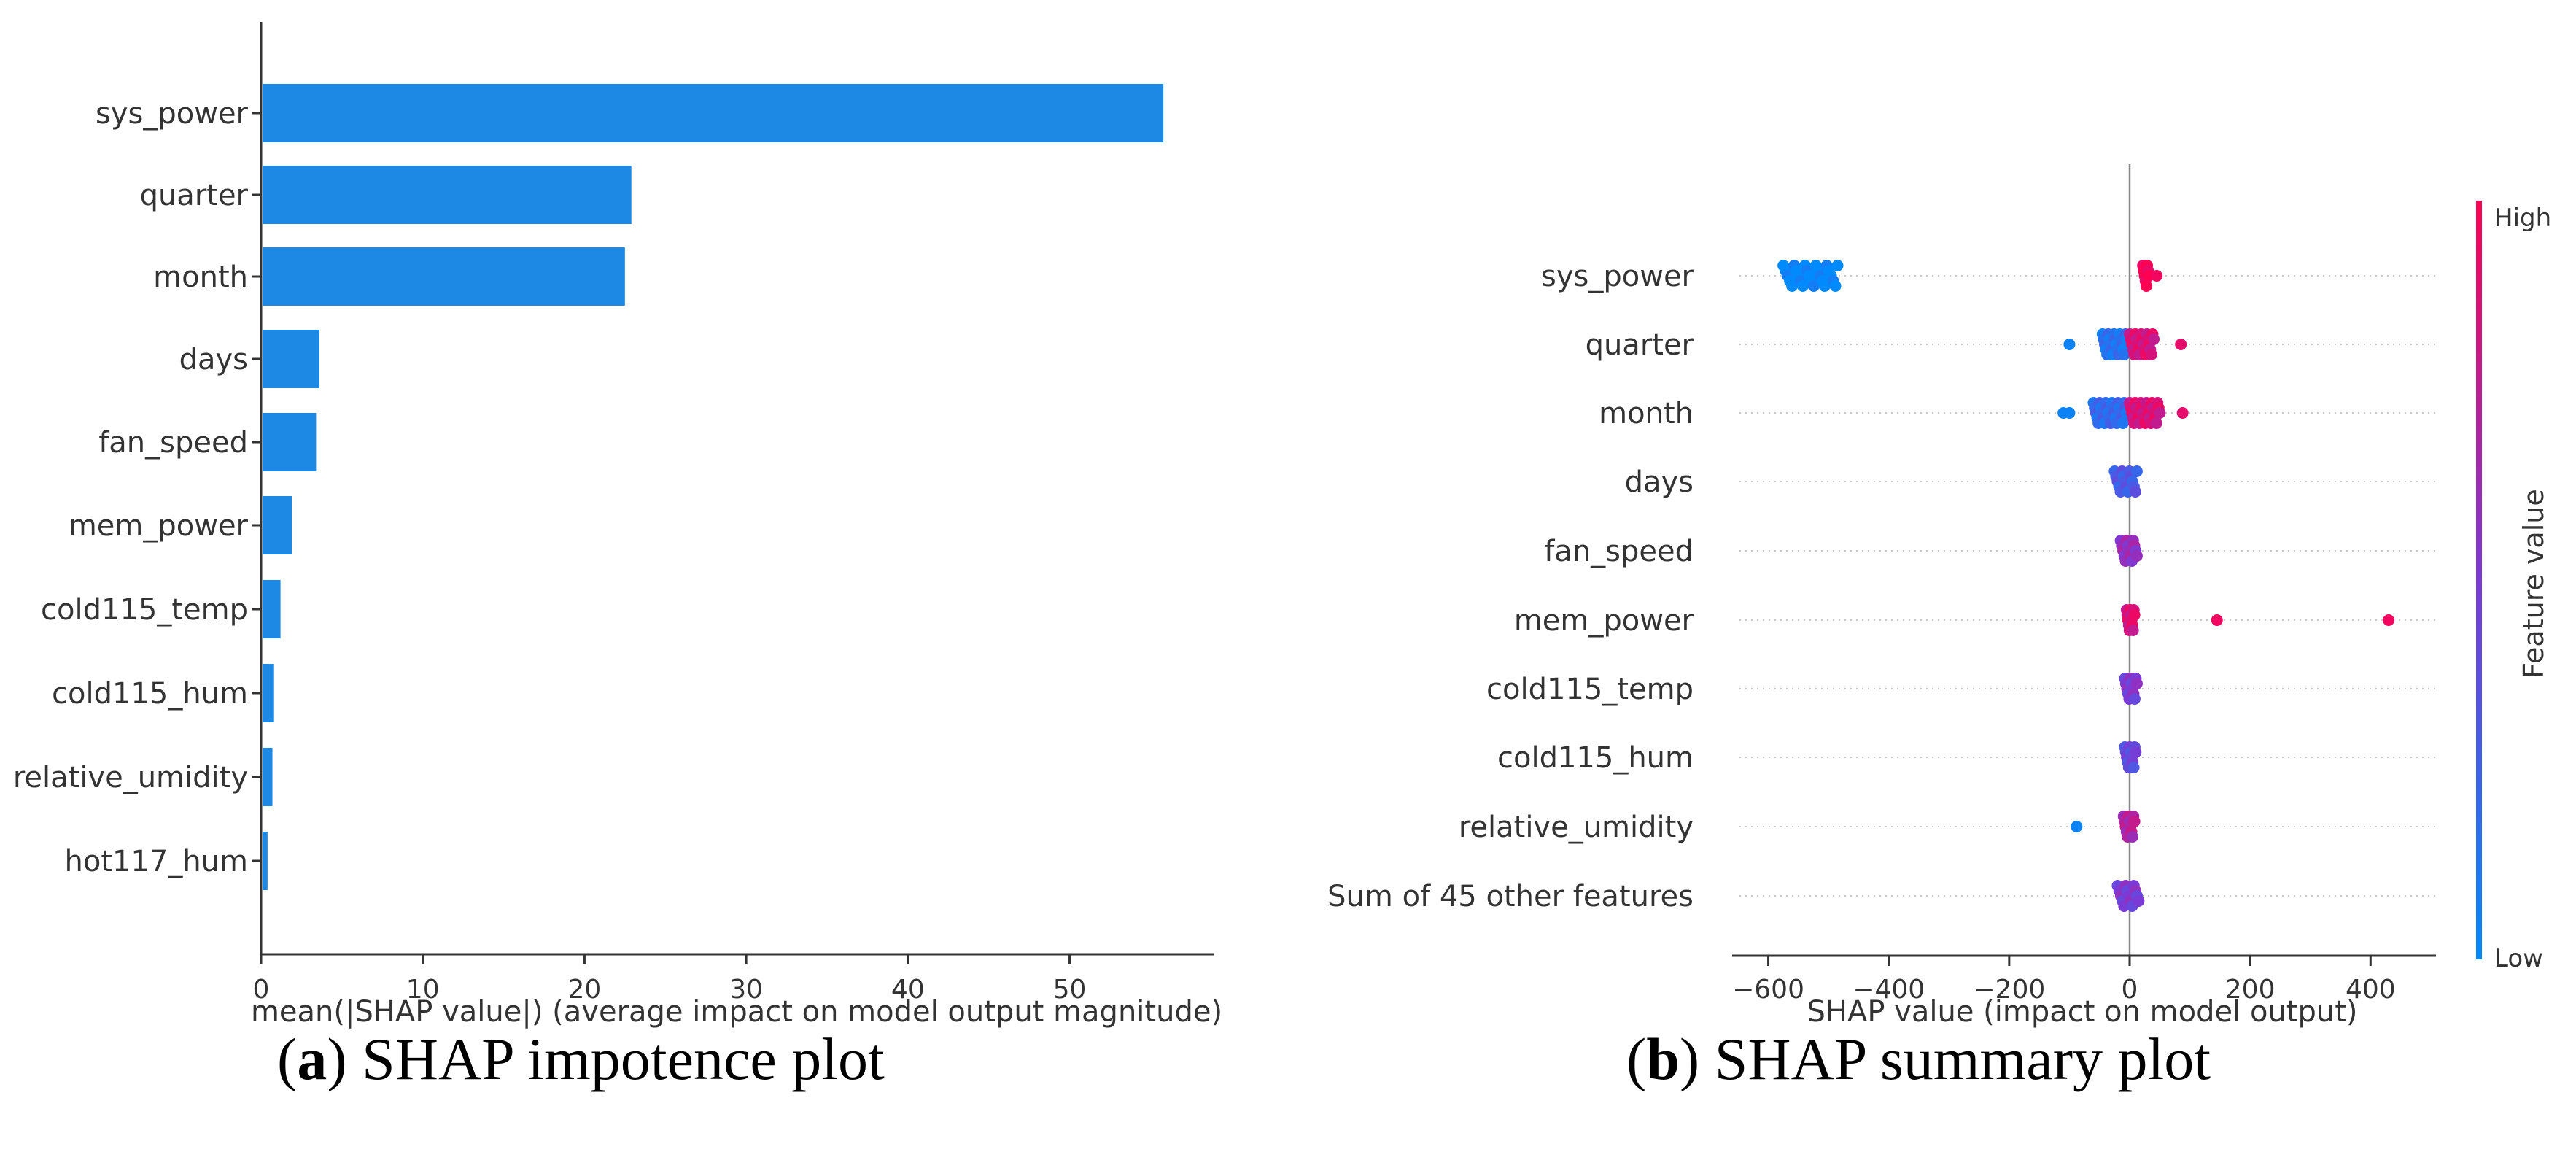 Image resolution: width=2576 pixels, height=1160 pixels. What do you see at coordinates (268, 777) in the screenshot?
I see `bar-relative-umidity` at bounding box center [268, 777].